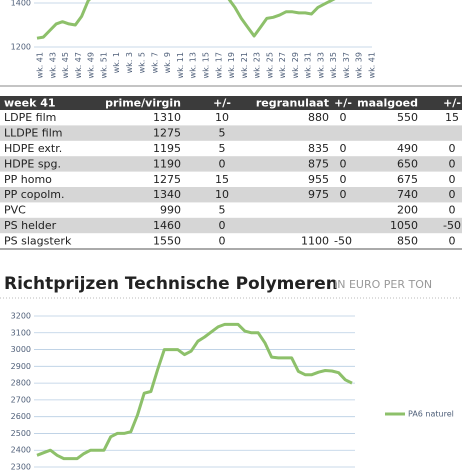 The width and height of the screenshot is (462, 475). I want to click on table-cell: 550, so click(407, 117).